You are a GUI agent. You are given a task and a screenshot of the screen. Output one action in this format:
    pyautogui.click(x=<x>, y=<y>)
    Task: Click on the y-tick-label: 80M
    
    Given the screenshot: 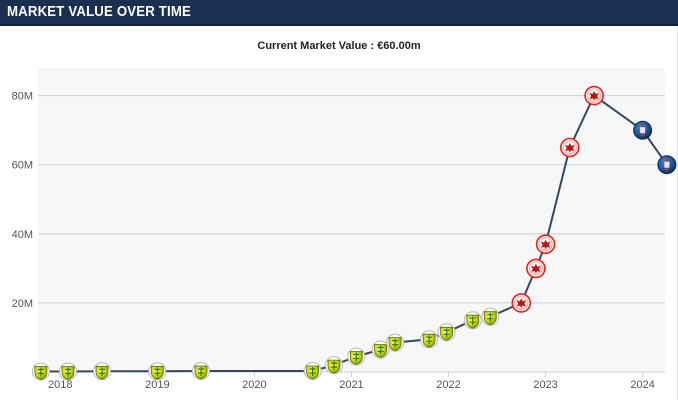 What is the action you would take?
    pyautogui.click(x=22, y=97)
    